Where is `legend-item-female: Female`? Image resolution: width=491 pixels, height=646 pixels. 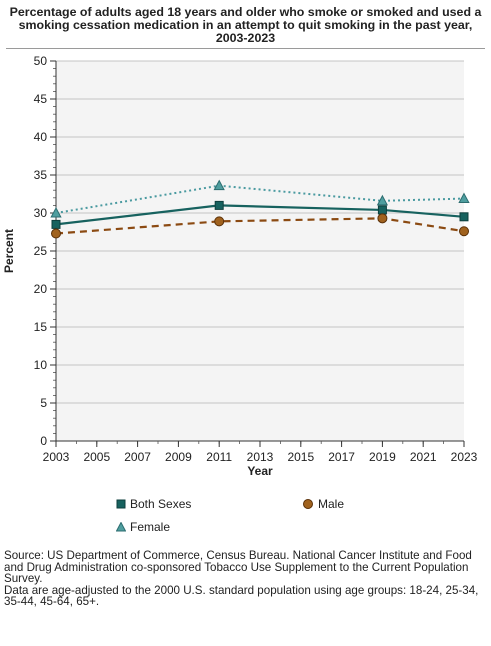 legend-item-female: Female is located at coordinates (143, 527).